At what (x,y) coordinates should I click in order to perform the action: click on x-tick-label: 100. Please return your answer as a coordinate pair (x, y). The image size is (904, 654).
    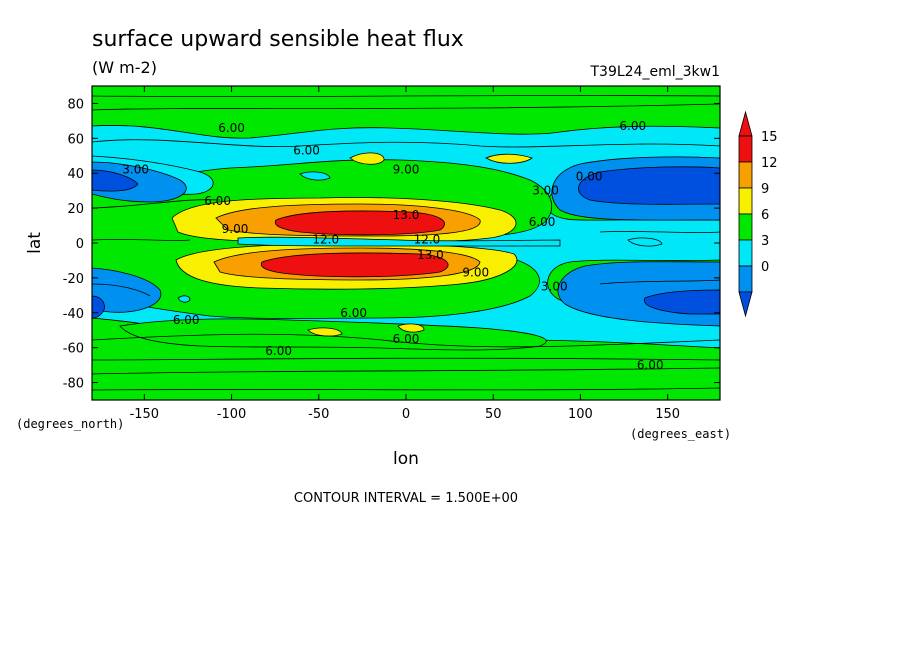
    Looking at the image, I should click on (580, 414).